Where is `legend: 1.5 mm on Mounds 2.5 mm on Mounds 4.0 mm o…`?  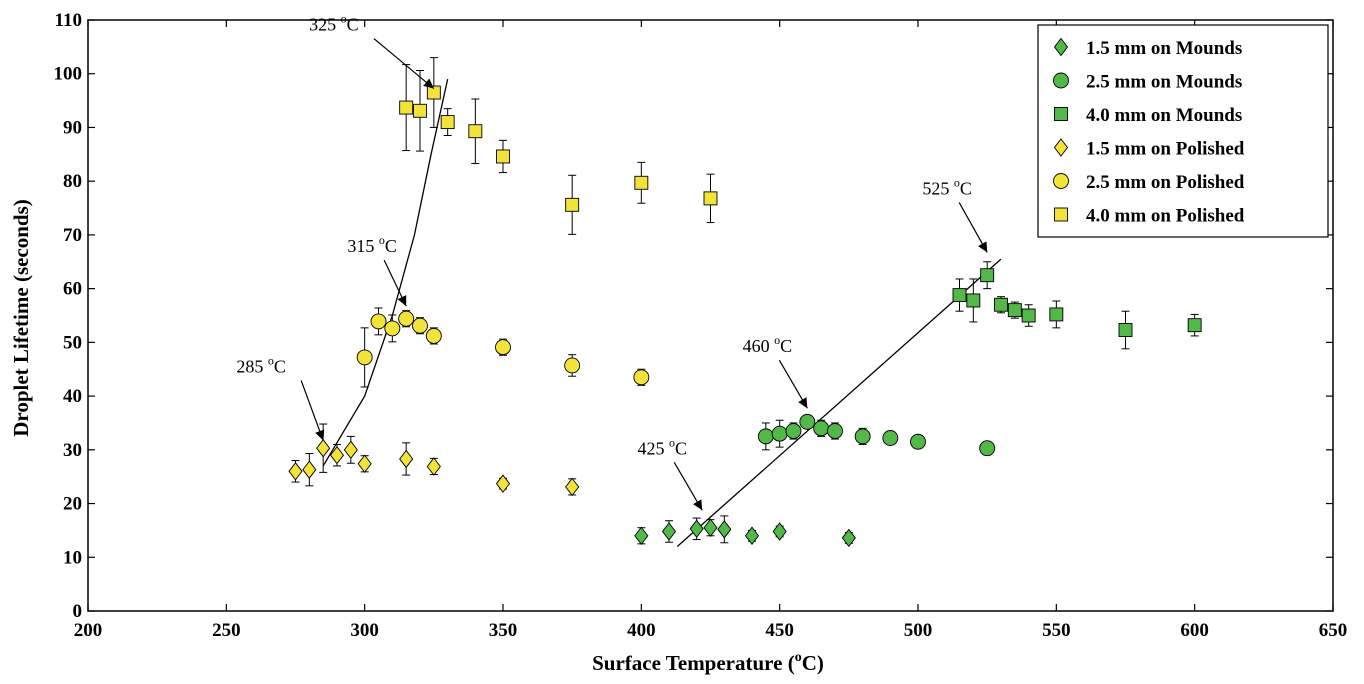
legend: 1.5 mm on Mounds 2.5 mm on Mounds 4.0 mm o… is located at coordinates (1183, 131).